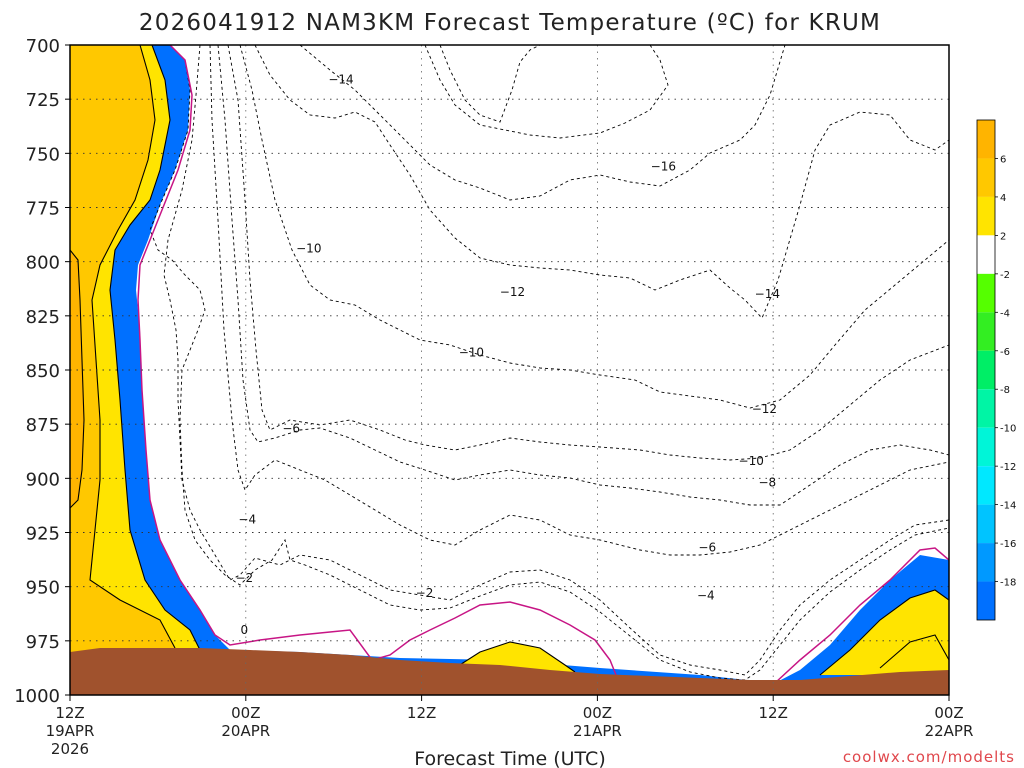 This screenshot has width=1024, height=768. I want to click on y-tick-label: 925, so click(43, 534).